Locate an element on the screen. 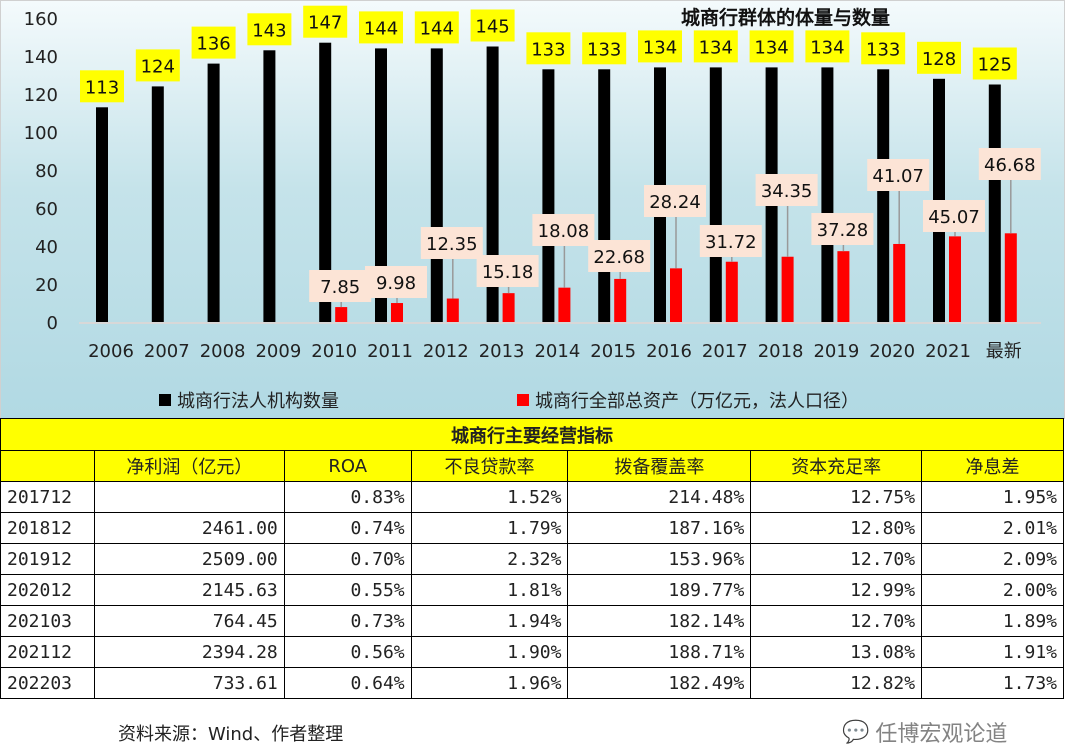  table-cell: 153.96% is located at coordinates (659, 559).